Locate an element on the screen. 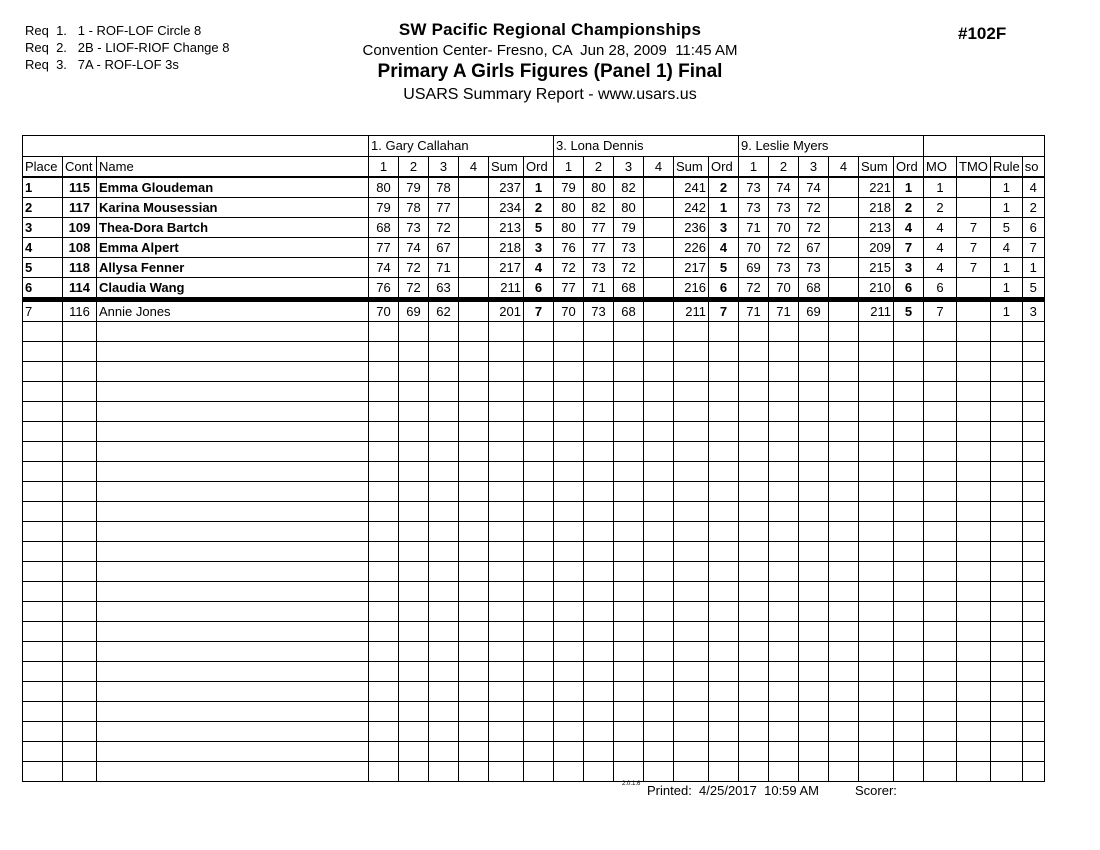  ord-cell: 7 is located at coordinates (723, 310).